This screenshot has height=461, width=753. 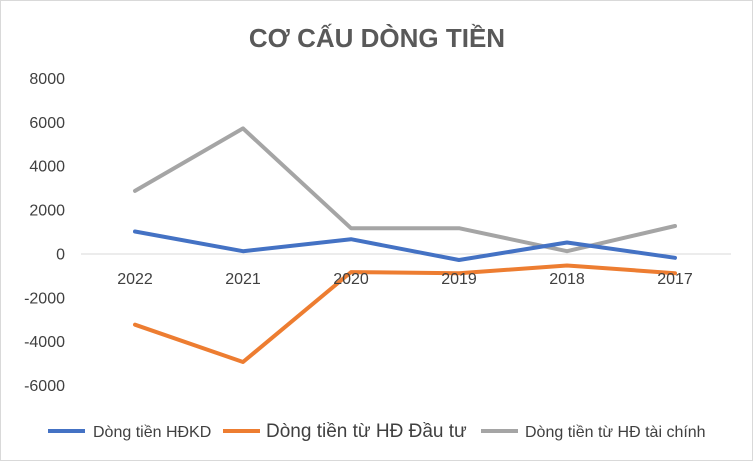 I want to click on y-tick-label: -2000, so click(x=44, y=298).